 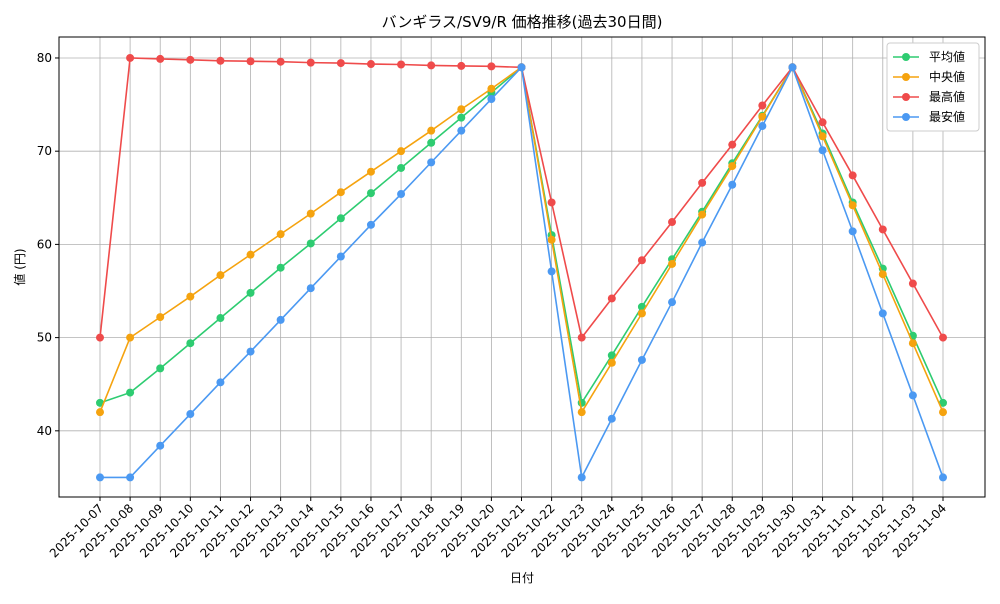 I want to click on legend-label: 最高値, so click(x=947, y=96).